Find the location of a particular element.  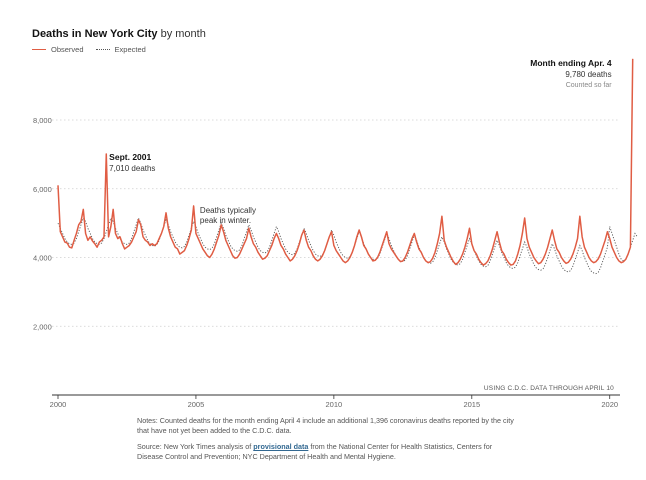

x-tick-label-2010: 2010 is located at coordinates (334, 404).